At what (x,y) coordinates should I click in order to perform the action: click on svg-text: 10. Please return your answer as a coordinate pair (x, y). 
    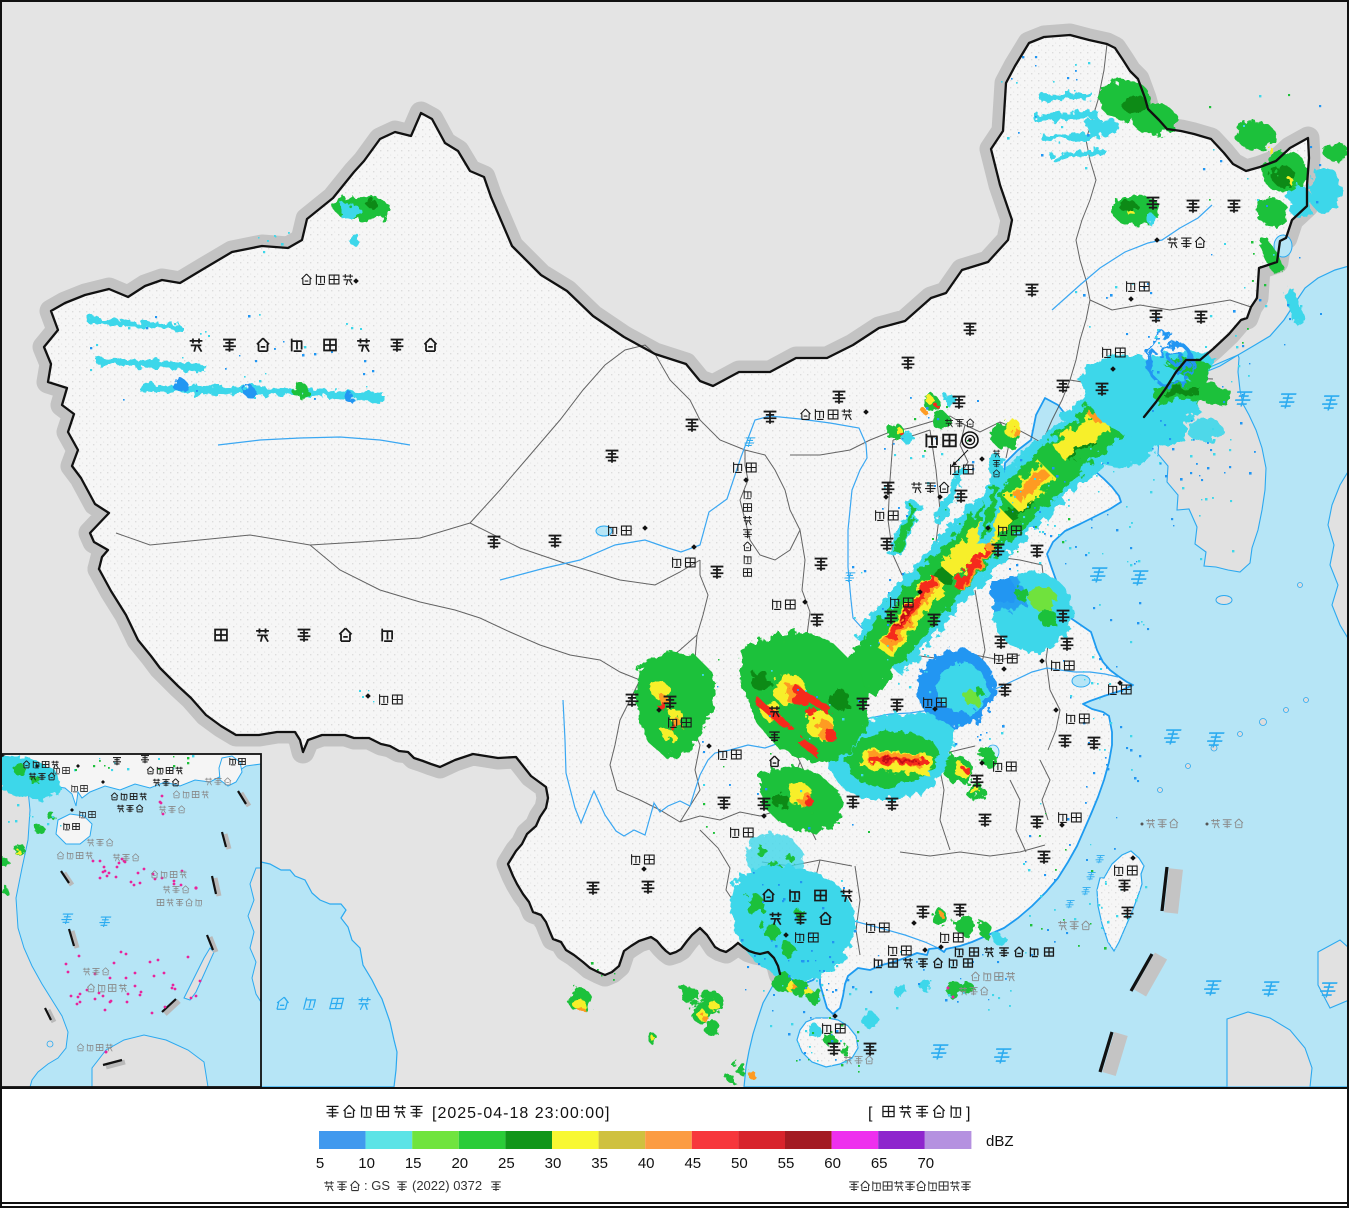
    Looking at the image, I should click on (366, 1163).